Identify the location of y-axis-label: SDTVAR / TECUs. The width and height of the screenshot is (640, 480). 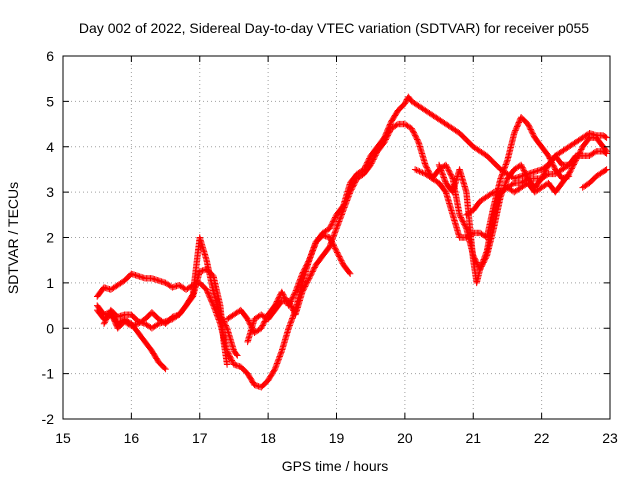
(13, 238).